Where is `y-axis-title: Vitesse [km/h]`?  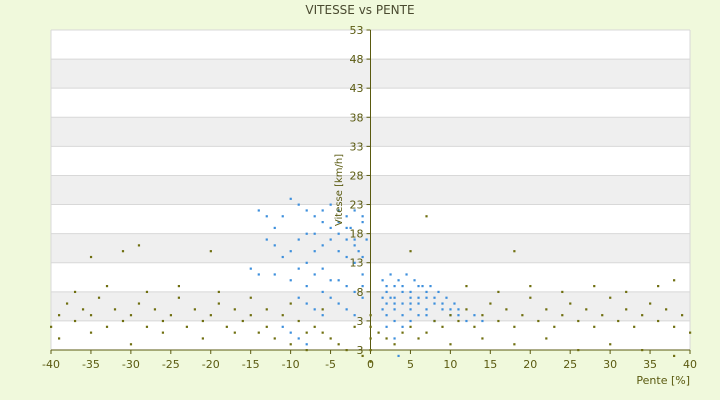
y-axis-title: Vitesse [km/h] is located at coordinates (339, 190).